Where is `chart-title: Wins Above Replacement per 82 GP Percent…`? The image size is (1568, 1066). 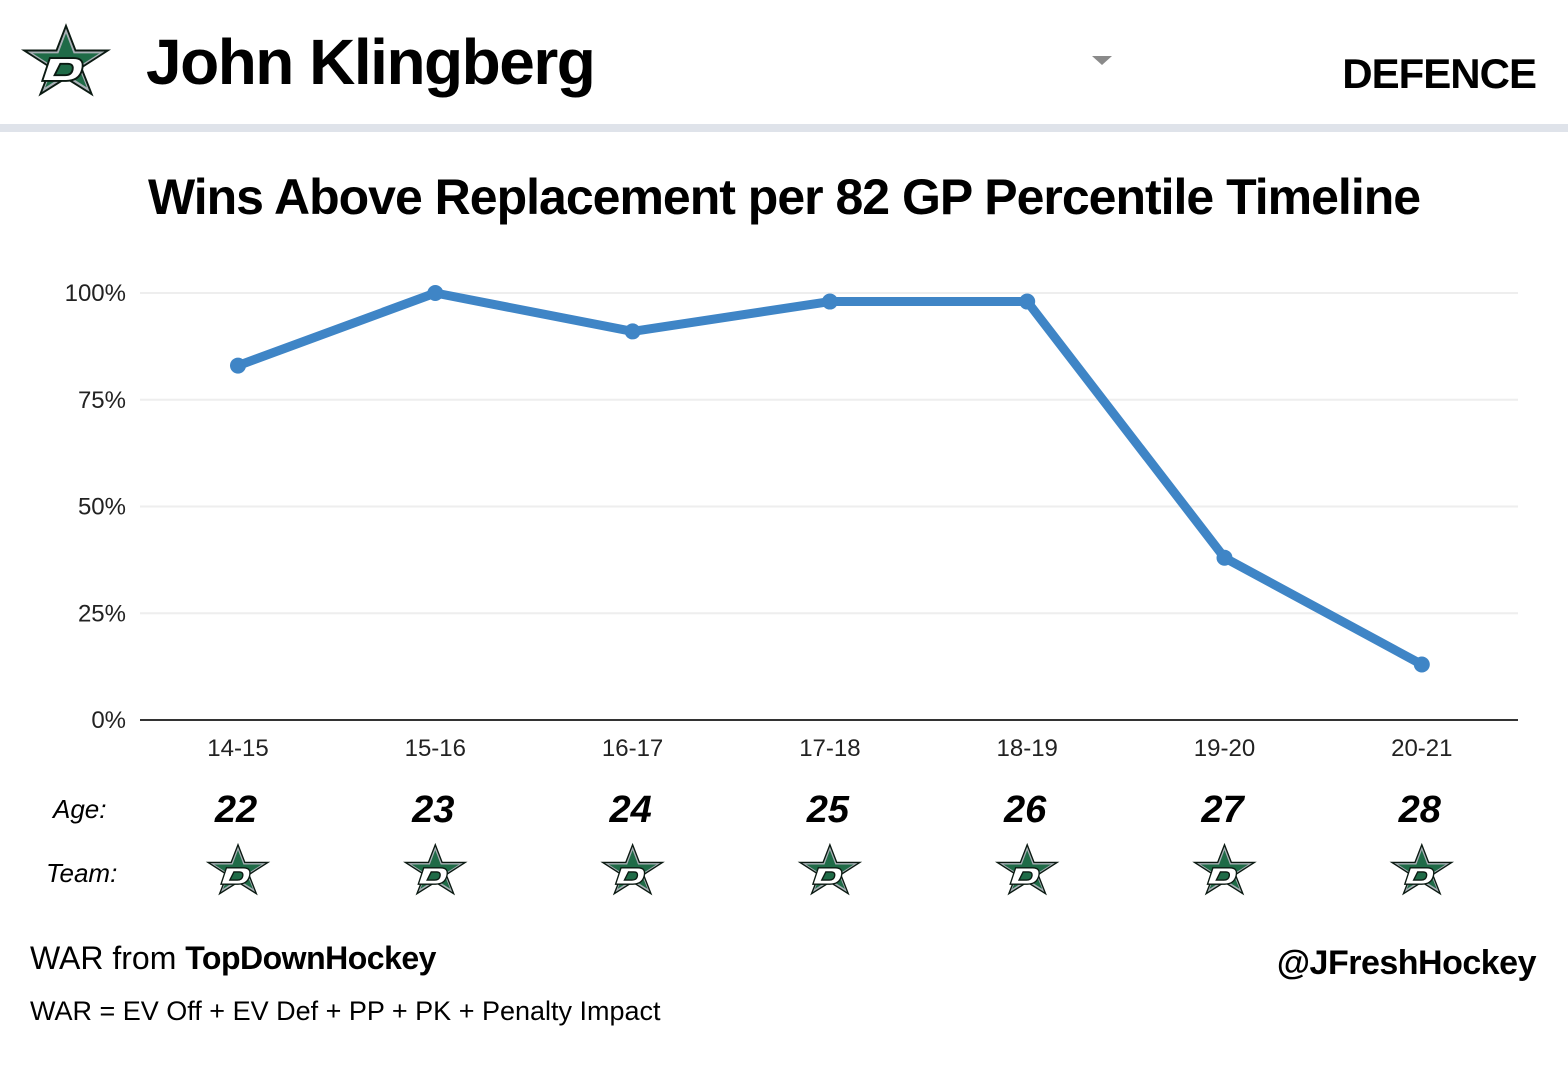
chart-title: Wins Above Replacement per 82 GP Percent… is located at coordinates (784, 197).